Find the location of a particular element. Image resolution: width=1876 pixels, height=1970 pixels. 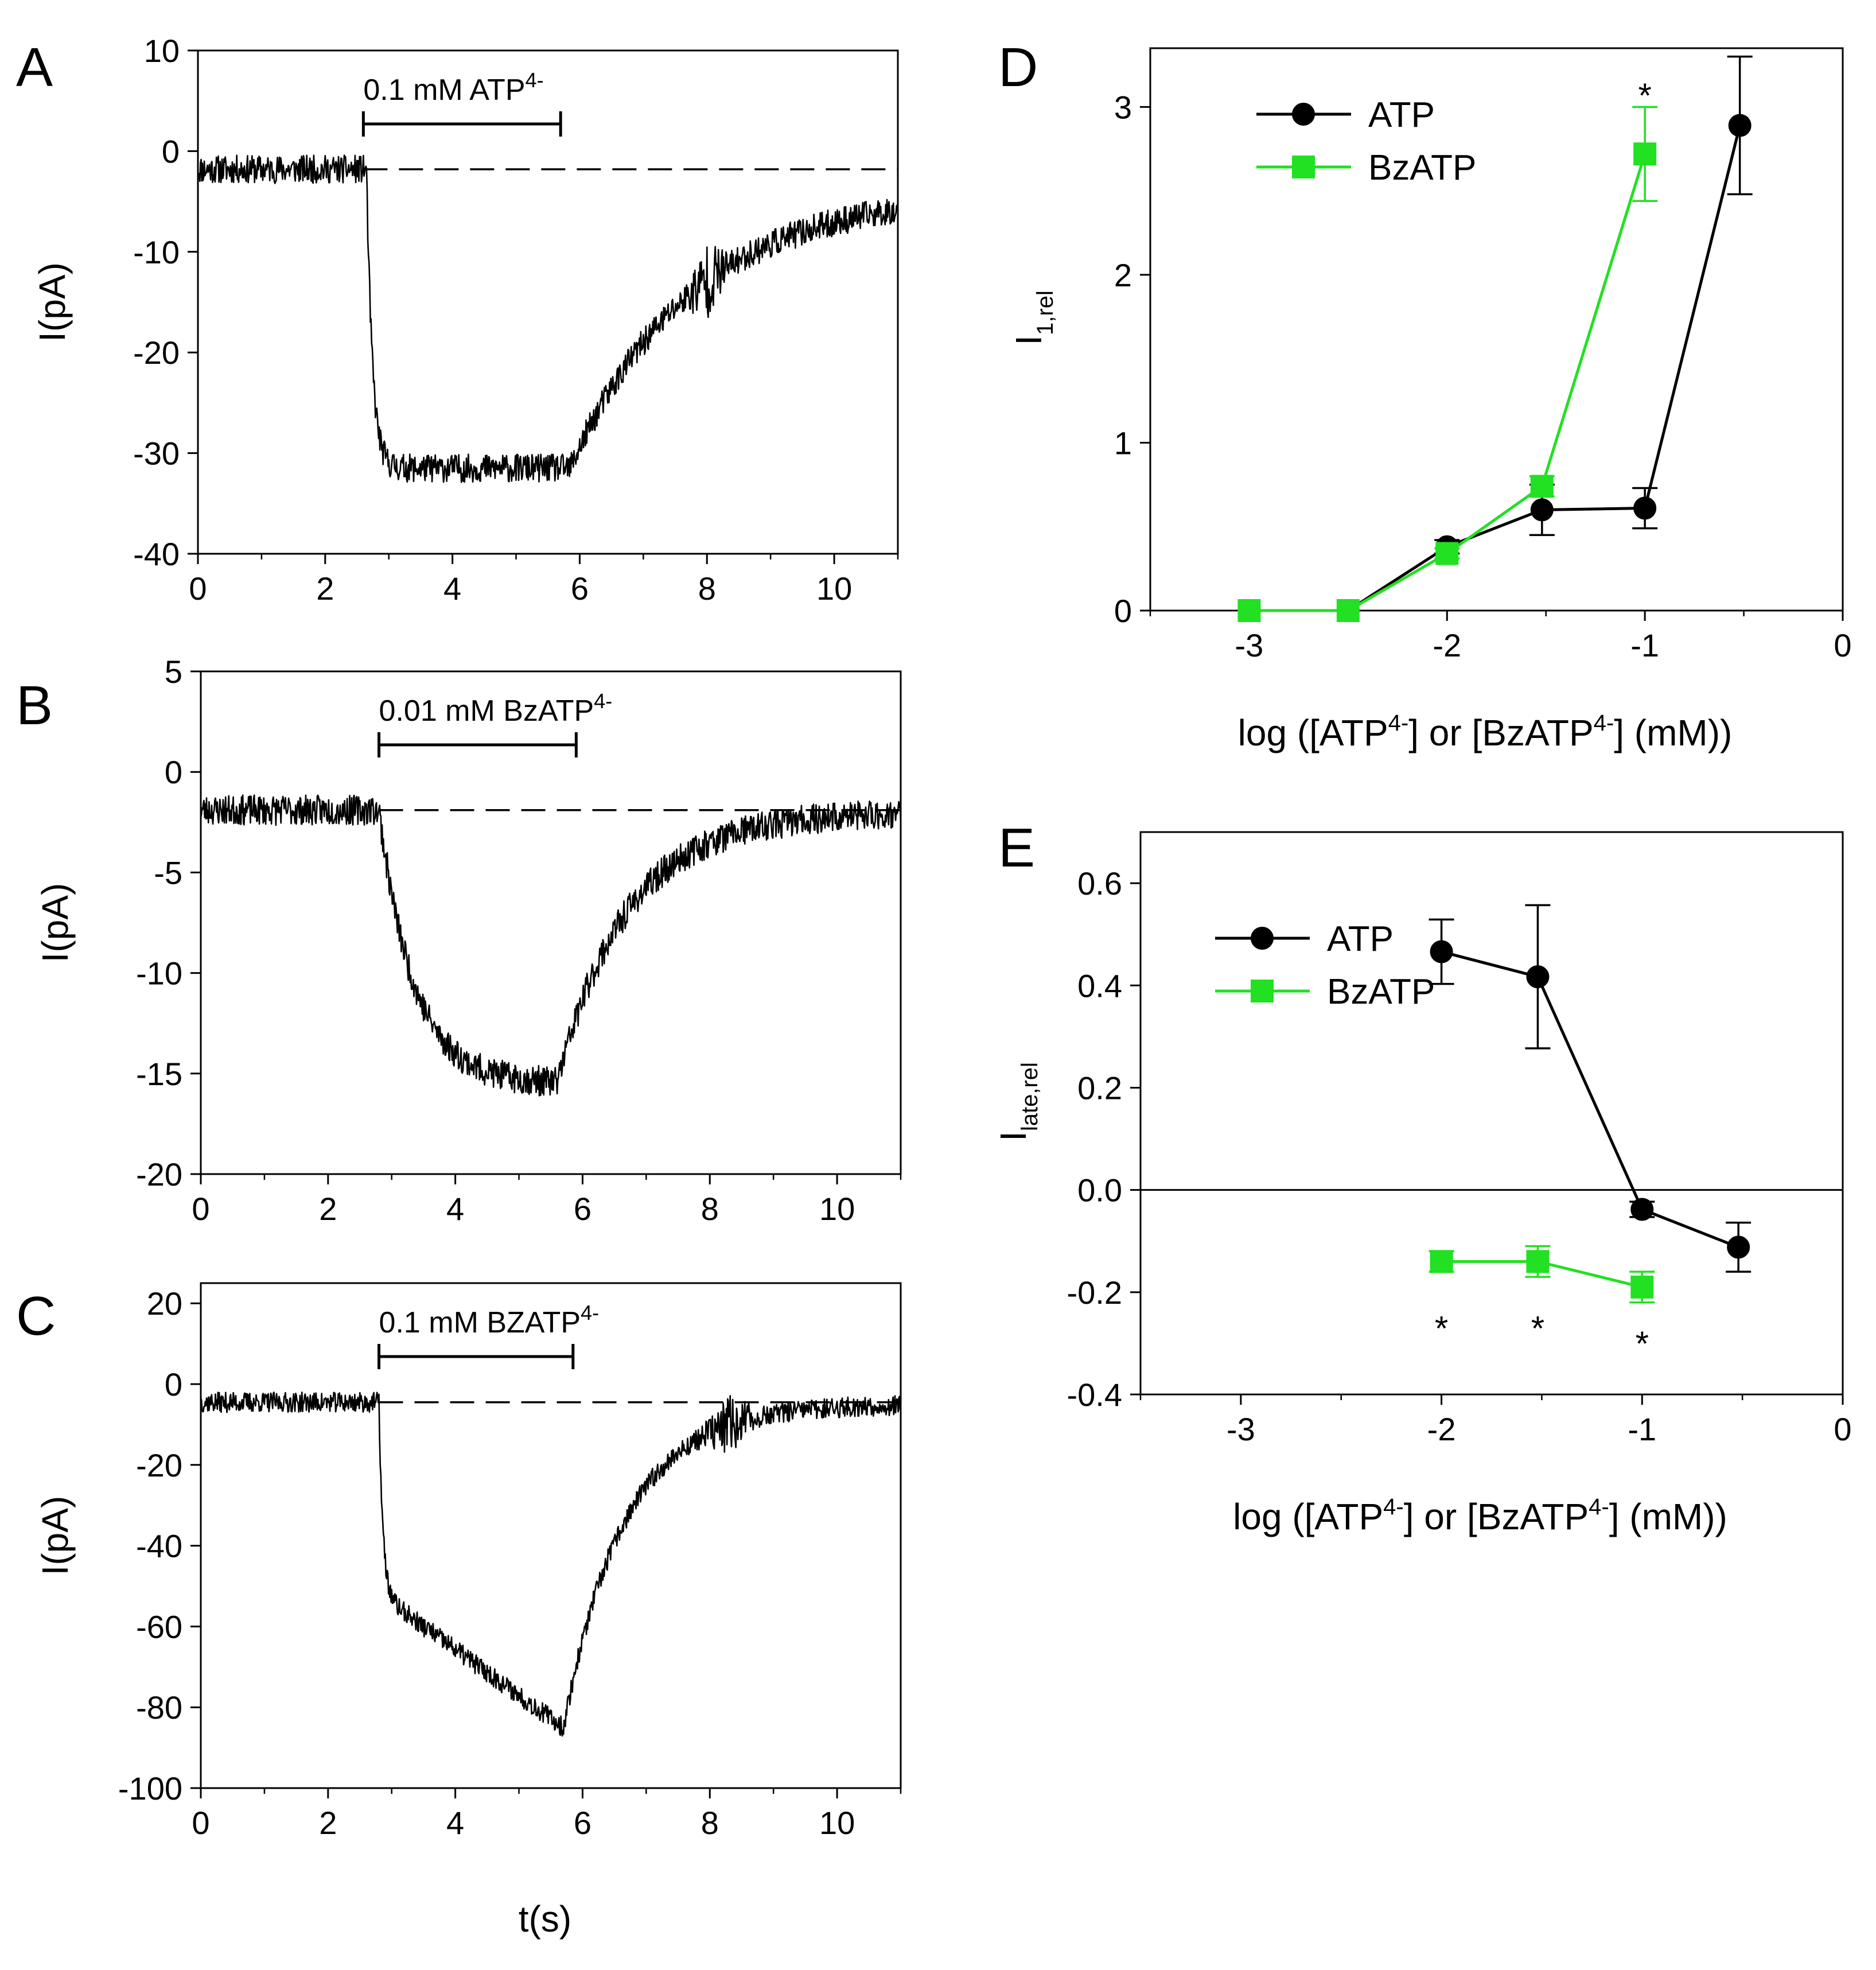

legend-label: BzATP is located at coordinates (1381, 992).